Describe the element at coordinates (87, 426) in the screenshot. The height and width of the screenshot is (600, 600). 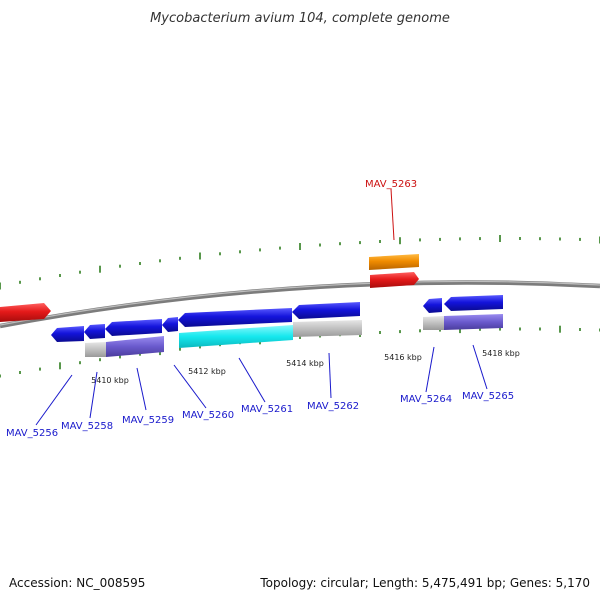
I see `gene-label-mav-5258: MAV_5258` at that location.